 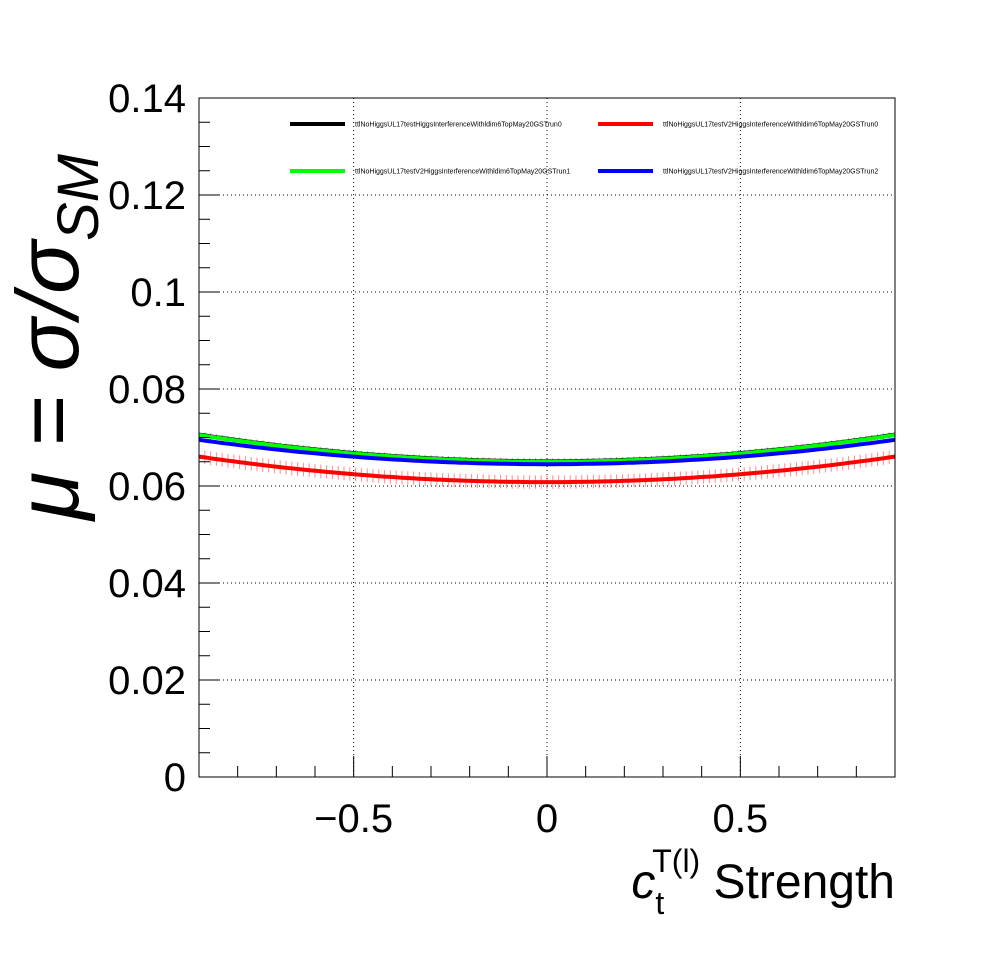 I want to click on y-tick-label: 0.08, so click(x=147, y=390).